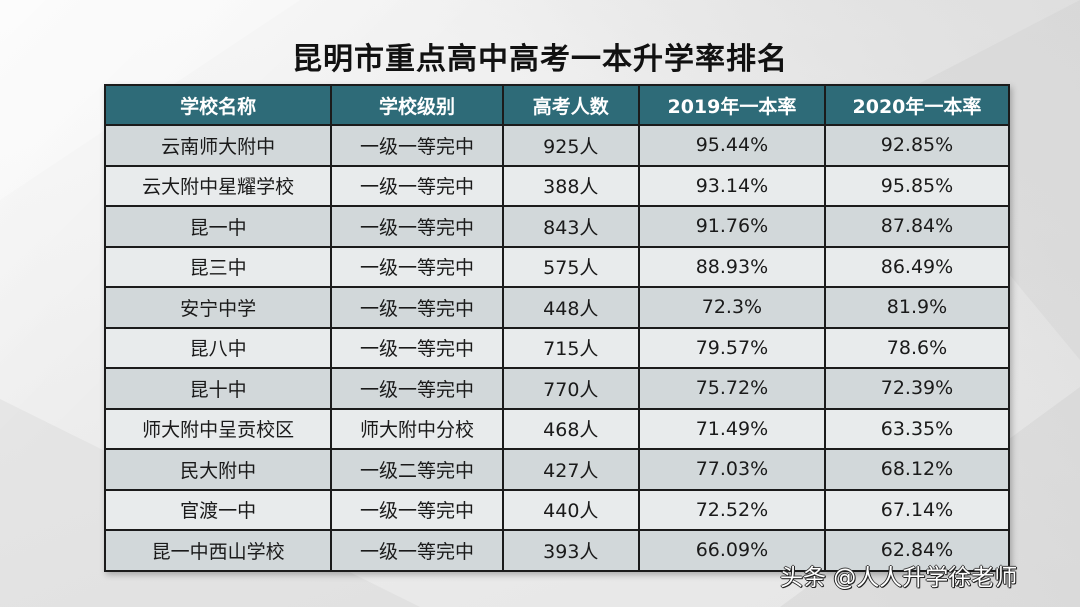  I want to click on table-row: 师大附中呈贡校区 师大附中分校 468人 71.49% 63.35%, so click(557, 428).